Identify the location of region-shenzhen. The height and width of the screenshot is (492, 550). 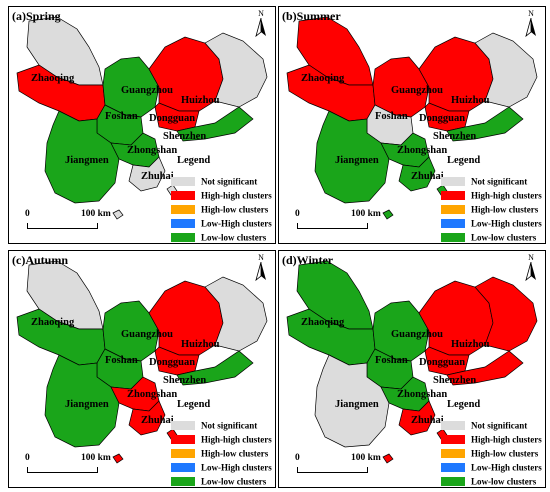
(485, 368).